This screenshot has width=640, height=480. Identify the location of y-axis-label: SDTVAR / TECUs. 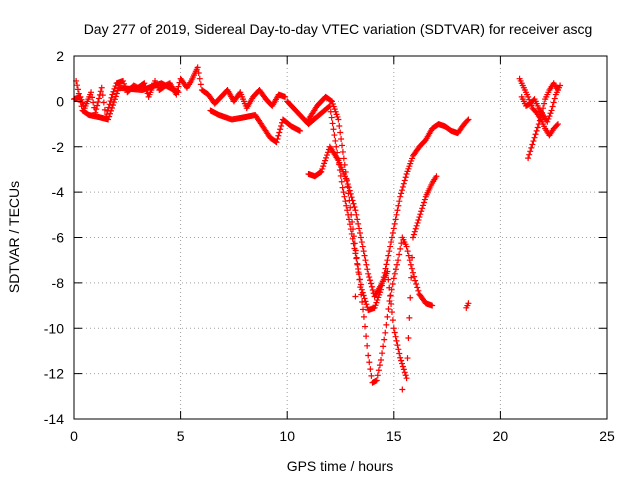
(14, 237).